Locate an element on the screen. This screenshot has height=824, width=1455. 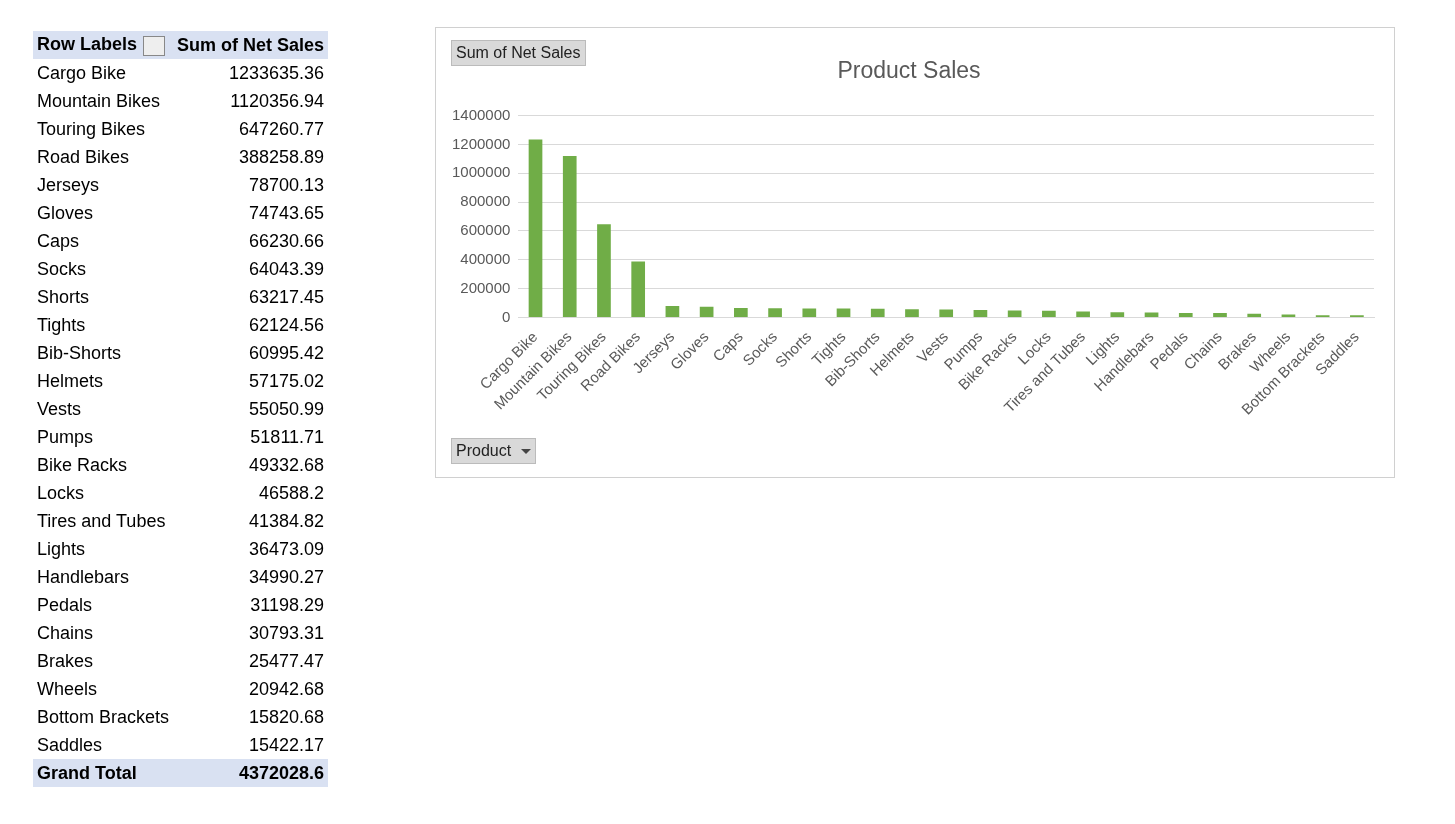
text: 1120356.94 is located at coordinates (277, 101).